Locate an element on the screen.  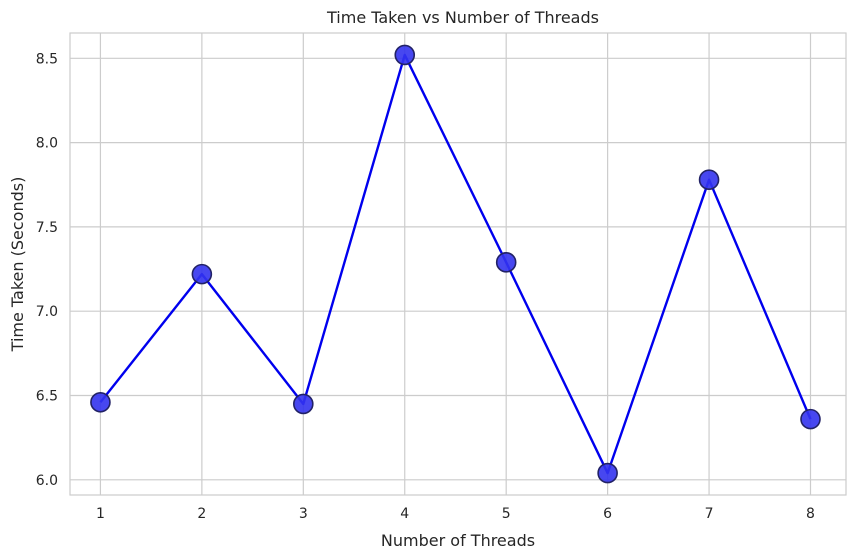
x-tick-labels: 1 2 3 4 5 6 7 8 is located at coordinates (455, 514).